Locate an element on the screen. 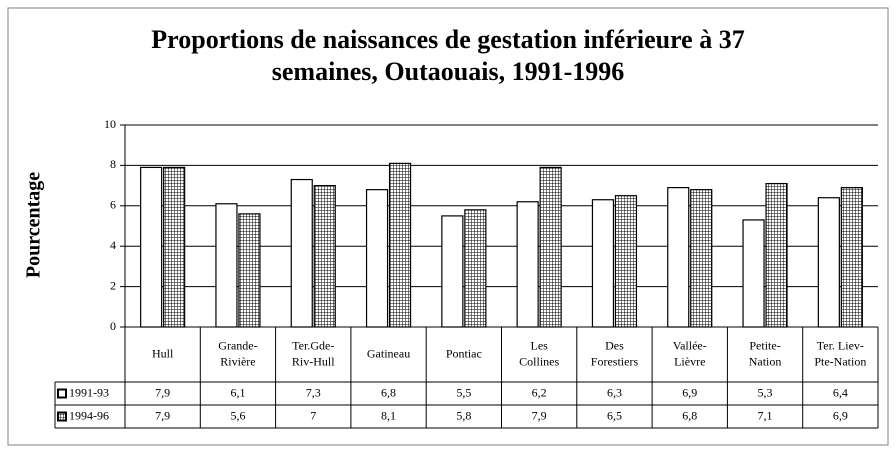  table-value: 7 is located at coordinates (313, 415).